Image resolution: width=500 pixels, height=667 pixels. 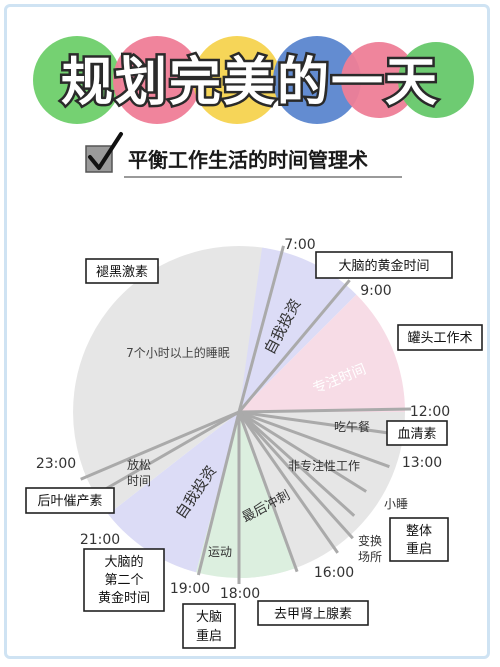 I want to click on callout-second-golden-box, so click(x=124, y=580).